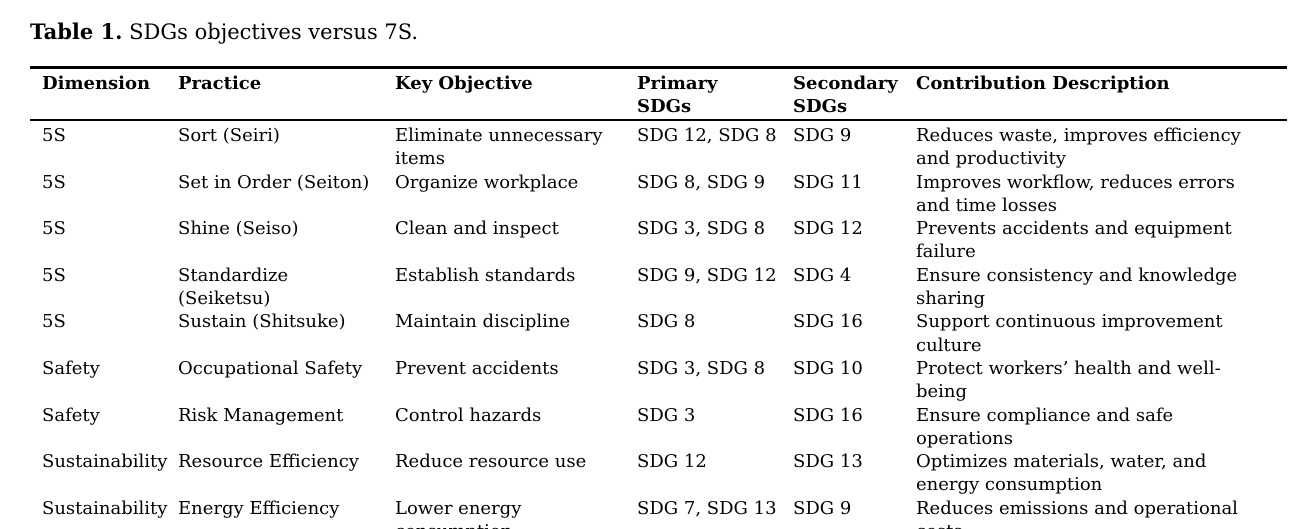  What do you see at coordinates (1101, 94) in the screenshot?
I see `column-header-contribution-description: Contribution Description` at bounding box center [1101, 94].